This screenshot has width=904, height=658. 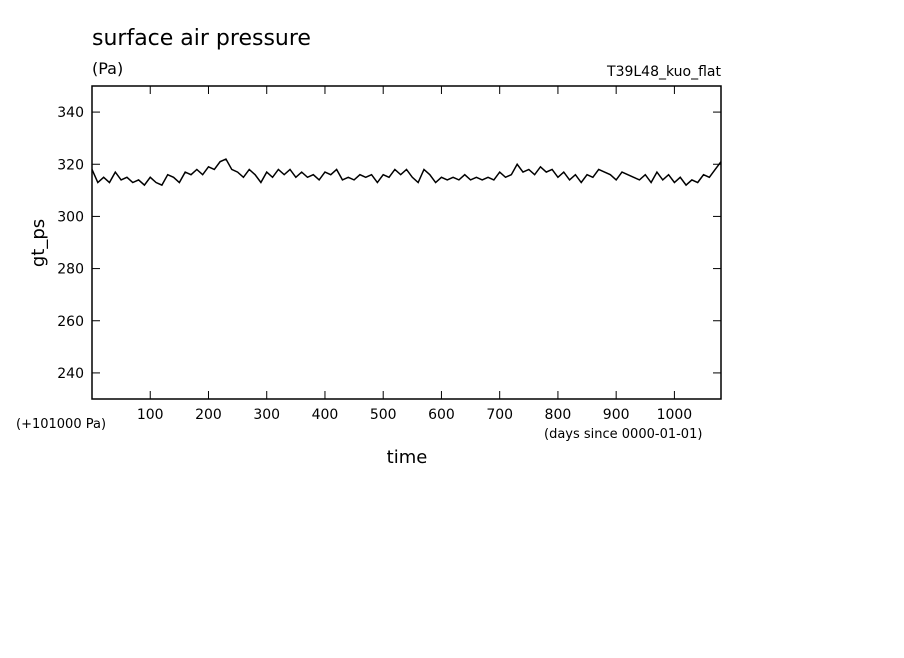 What do you see at coordinates (623, 434) in the screenshot?
I see `x-units-label: (days since 0000-01-01)` at bounding box center [623, 434].